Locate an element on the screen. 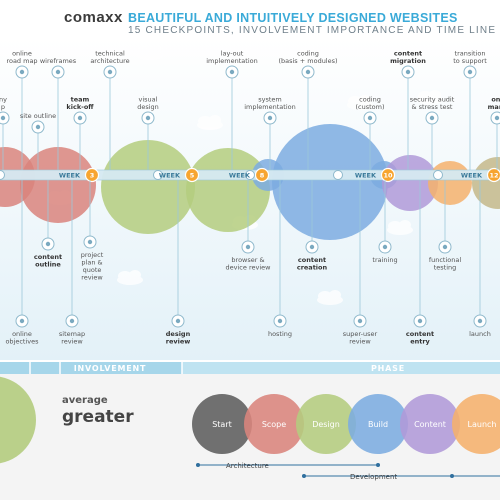  phase-label: Design is located at coordinates (326, 424).